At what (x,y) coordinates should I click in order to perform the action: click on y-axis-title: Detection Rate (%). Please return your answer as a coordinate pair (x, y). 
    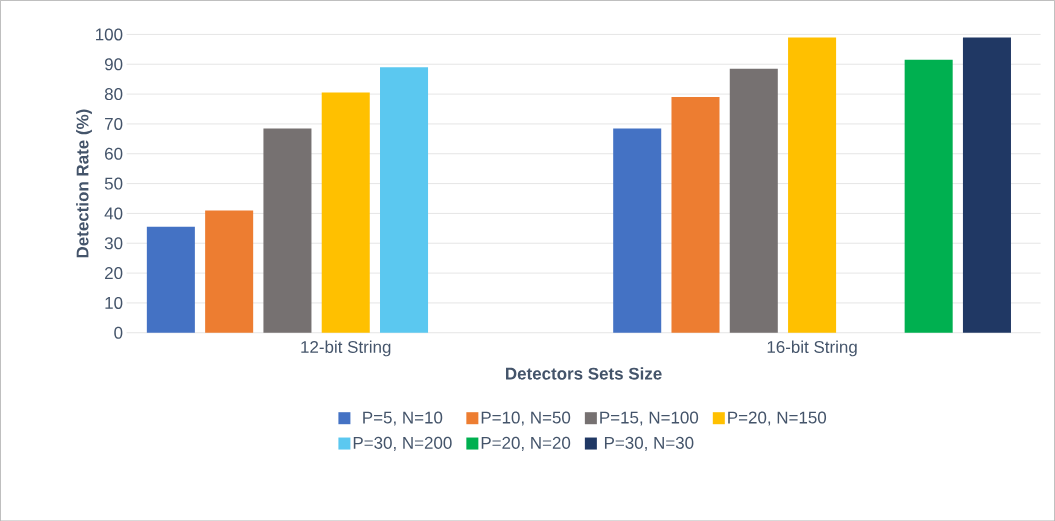
    Looking at the image, I should click on (84, 183).